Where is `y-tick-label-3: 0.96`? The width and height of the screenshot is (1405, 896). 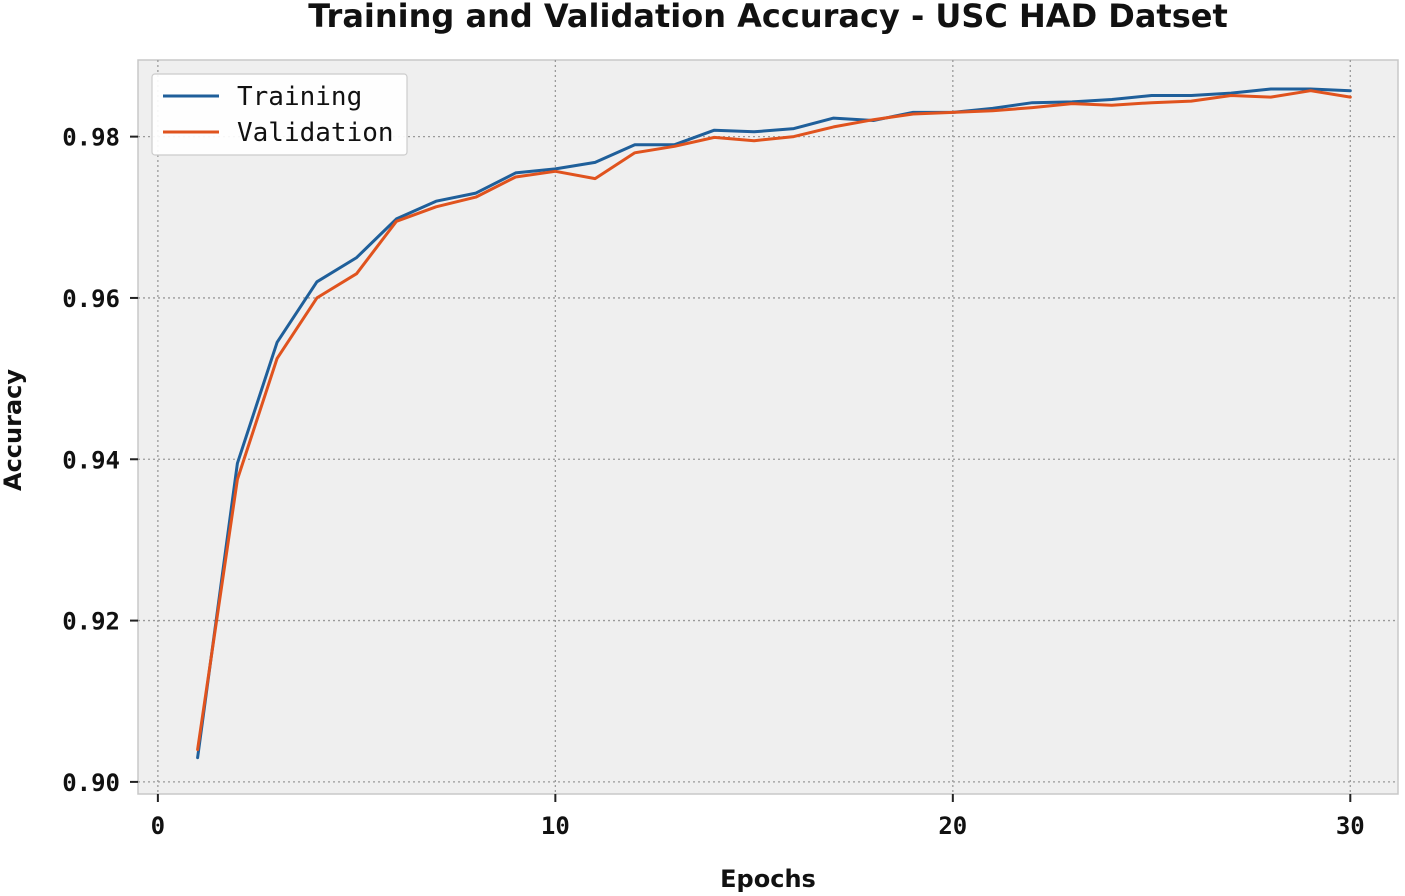 y-tick-label-3: 0.96 is located at coordinates (91, 299).